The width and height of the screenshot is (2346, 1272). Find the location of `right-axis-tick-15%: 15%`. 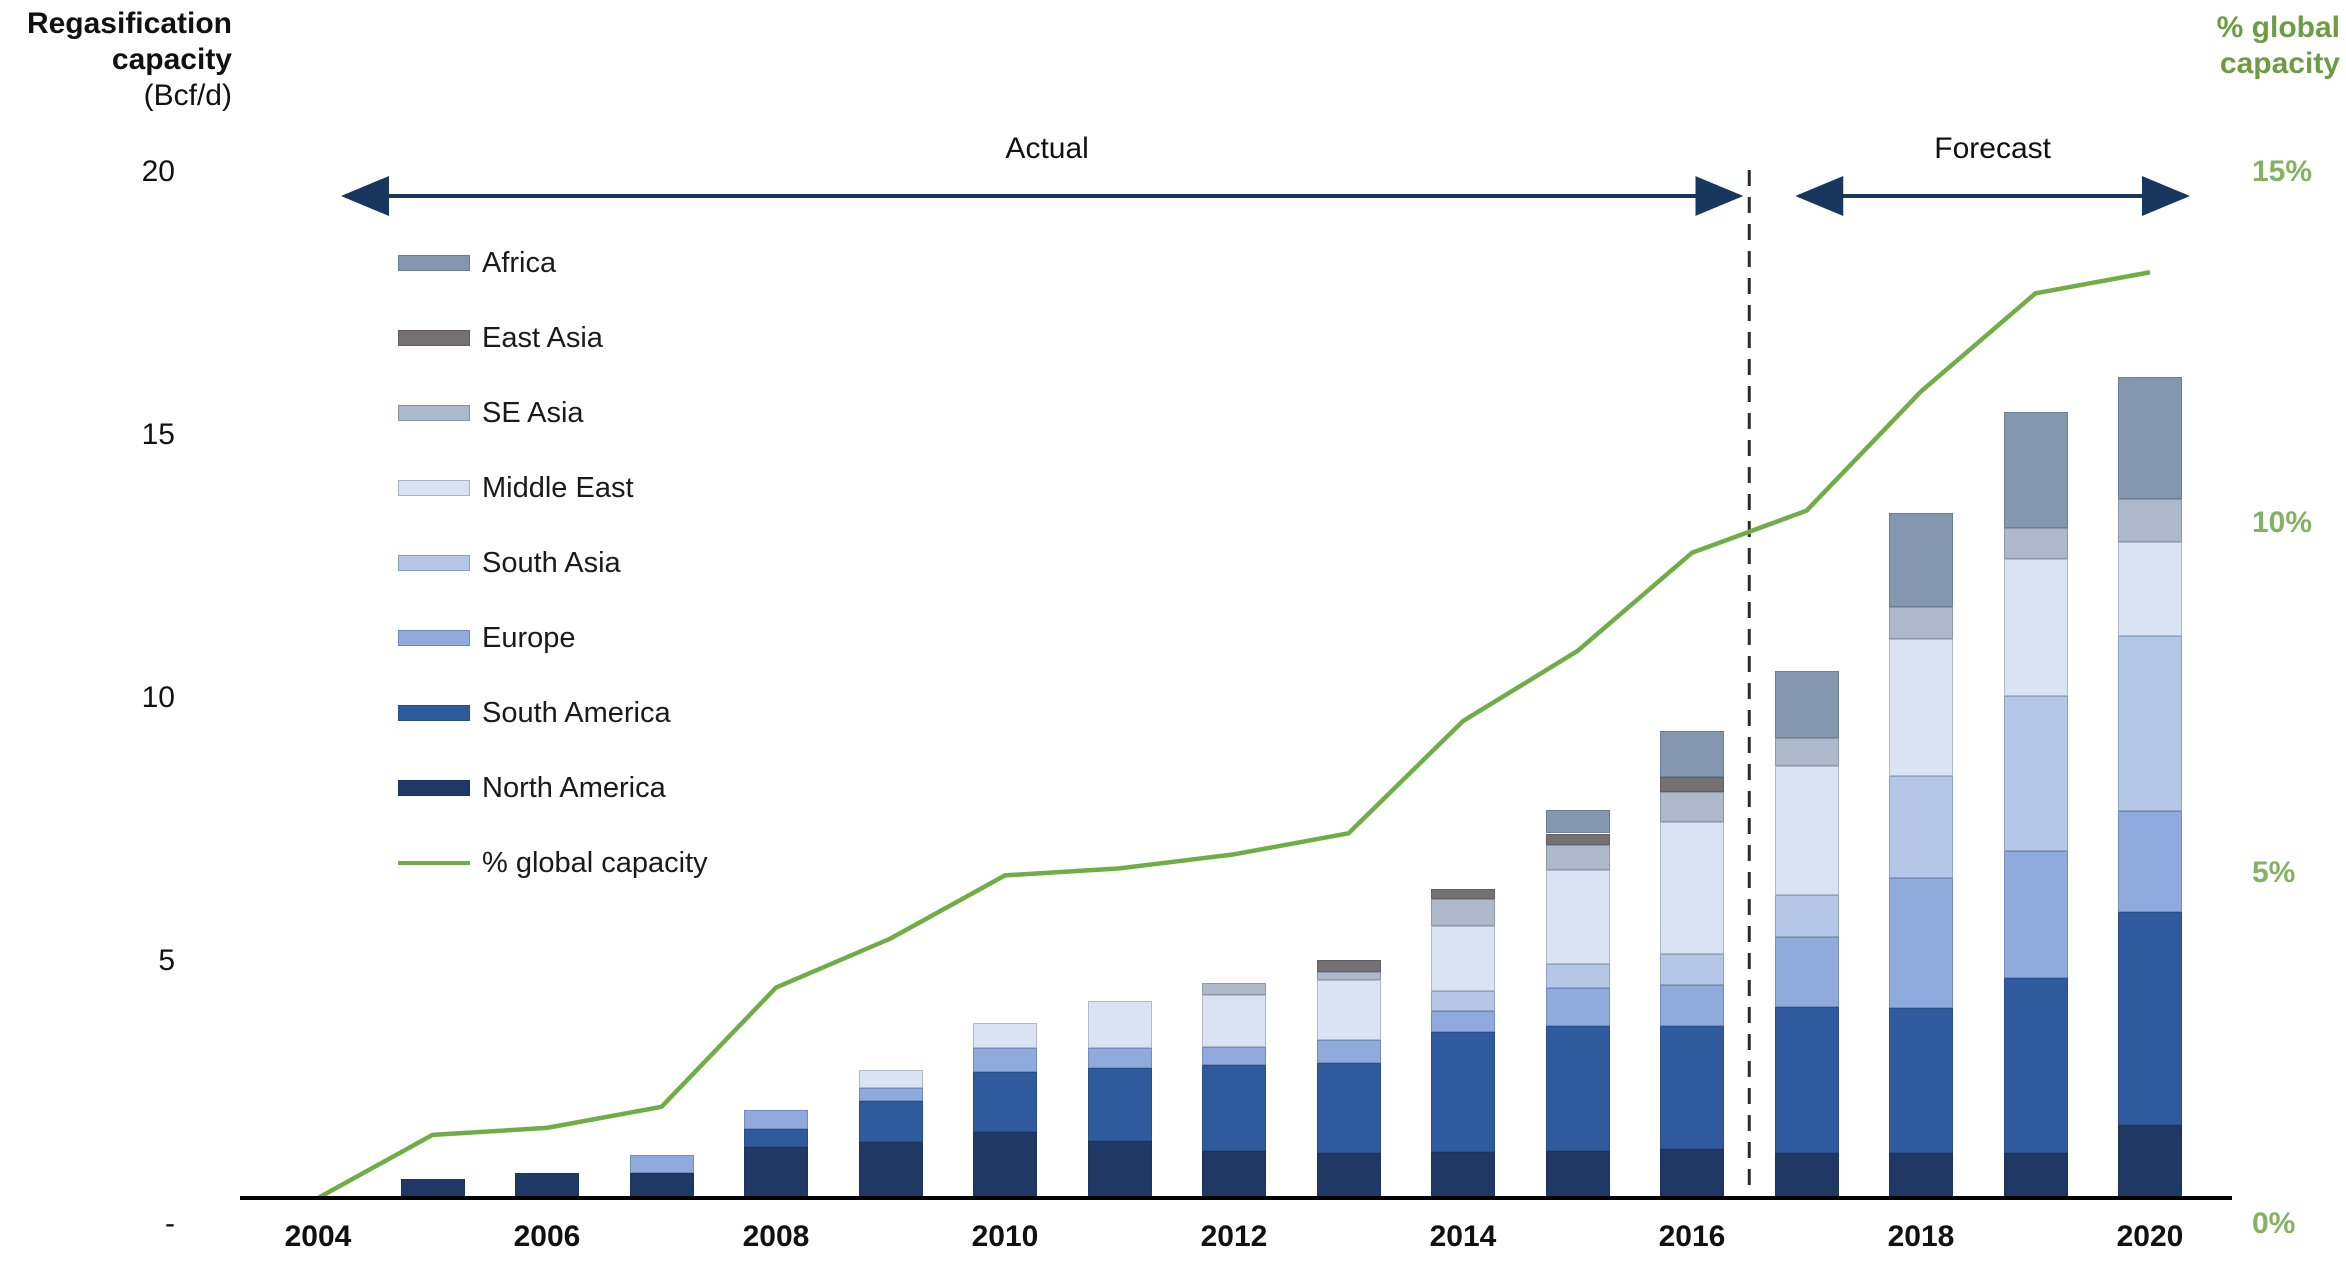

right-axis-tick-15%: 15% is located at coordinates (2282, 171).